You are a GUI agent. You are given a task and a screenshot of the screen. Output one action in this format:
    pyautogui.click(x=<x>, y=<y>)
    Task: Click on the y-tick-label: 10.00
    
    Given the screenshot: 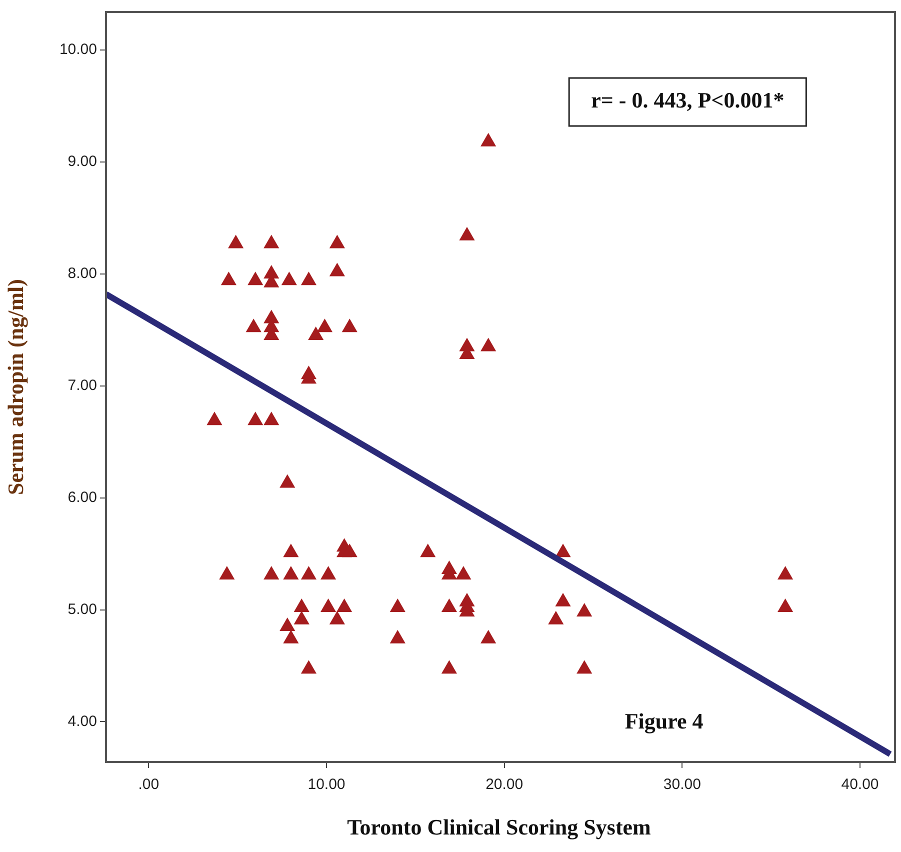 What is the action you would take?
    pyautogui.click(x=78, y=49)
    